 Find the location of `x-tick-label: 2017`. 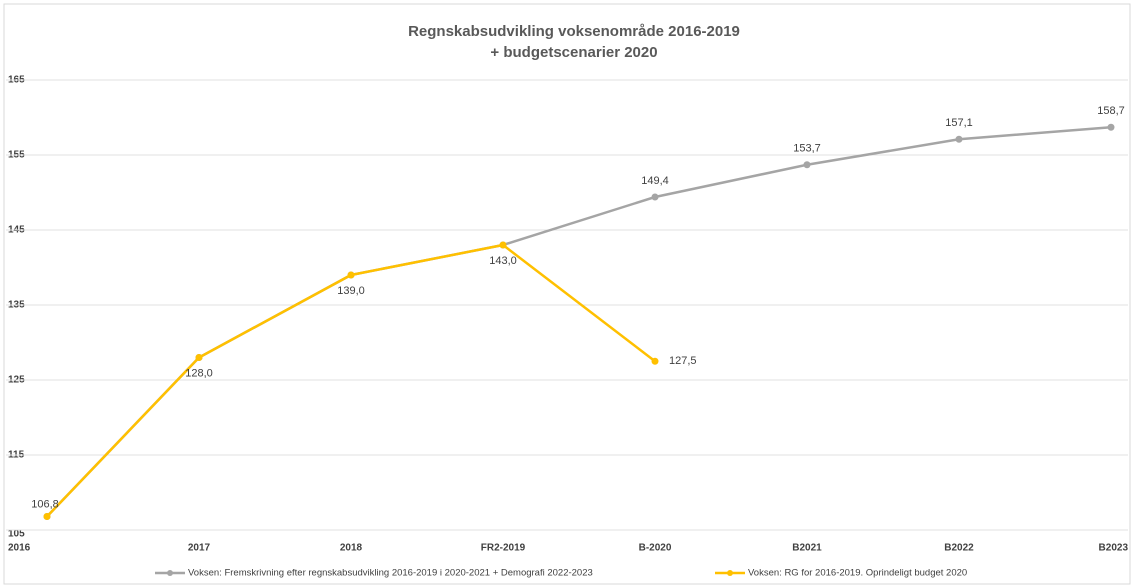

x-tick-label: 2017 is located at coordinates (199, 548).